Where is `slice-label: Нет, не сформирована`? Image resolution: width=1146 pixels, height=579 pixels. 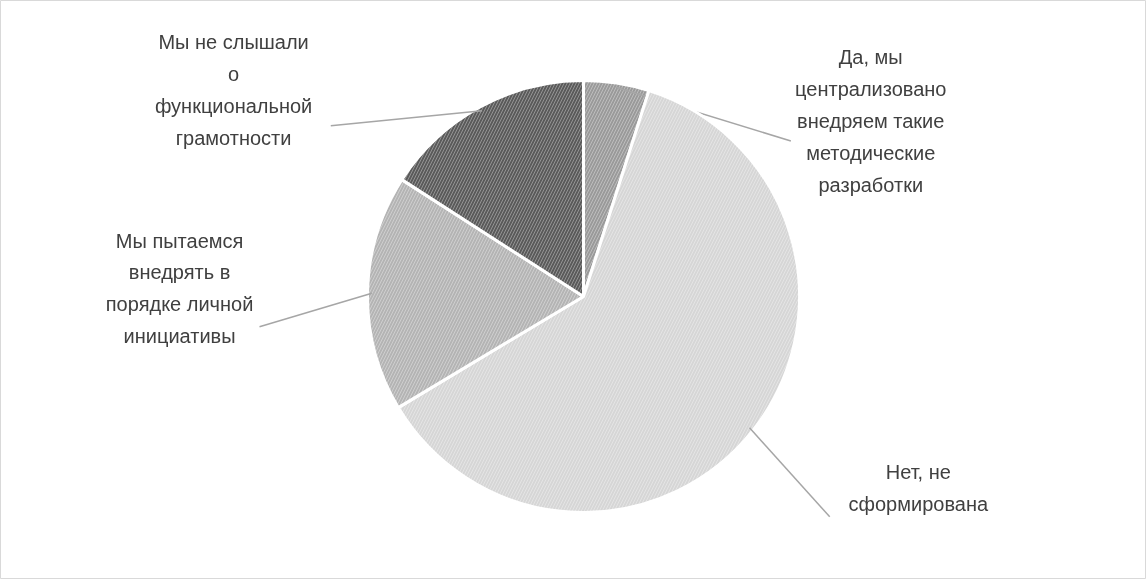 slice-label: Нет, не сформирована is located at coordinates (918, 487).